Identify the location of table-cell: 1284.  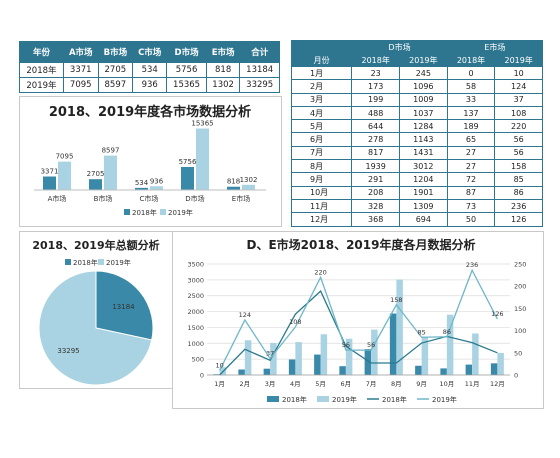
(423, 126).